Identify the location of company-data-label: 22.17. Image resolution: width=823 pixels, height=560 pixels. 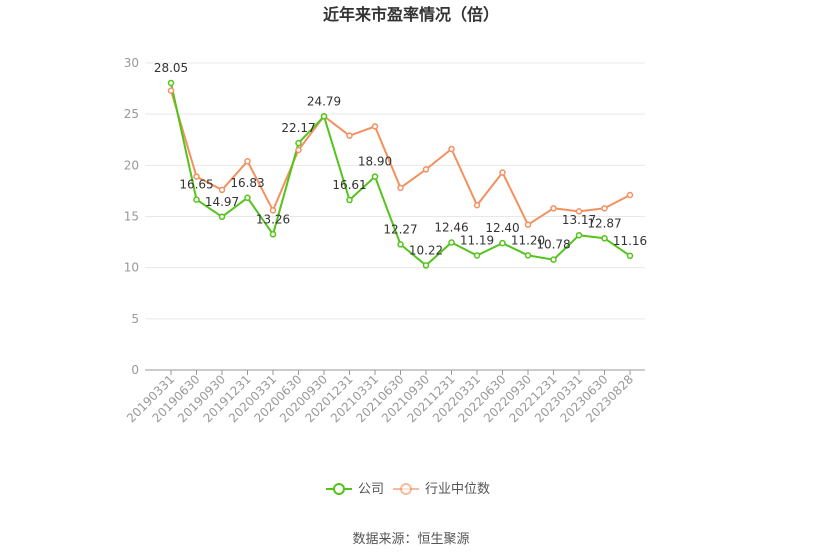
(298, 128).